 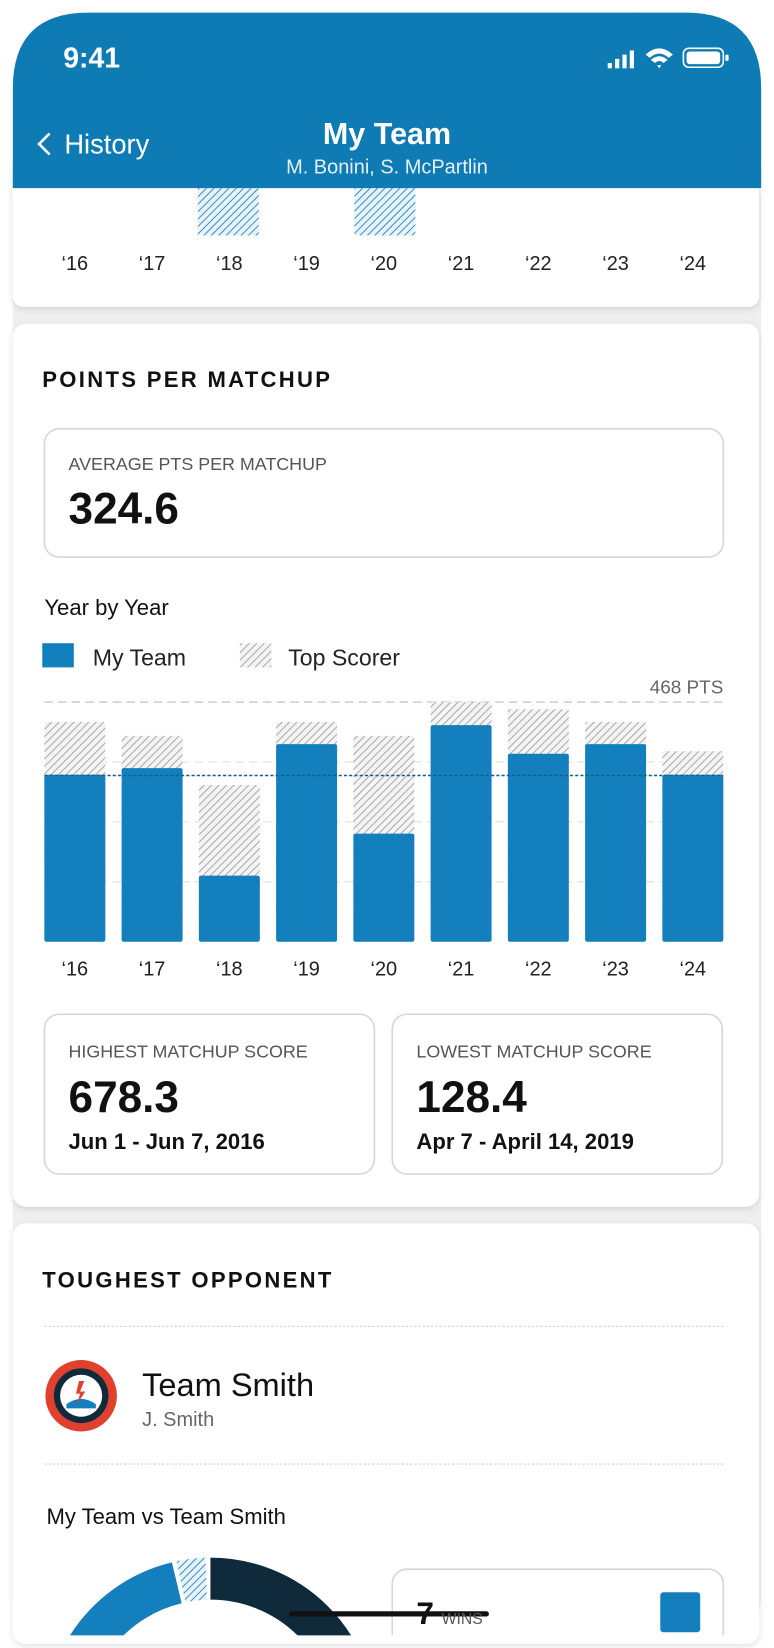 What do you see at coordinates (124, 508) in the screenshot?
I see `stat-value: 324.6` at bounding box center [124, 508].